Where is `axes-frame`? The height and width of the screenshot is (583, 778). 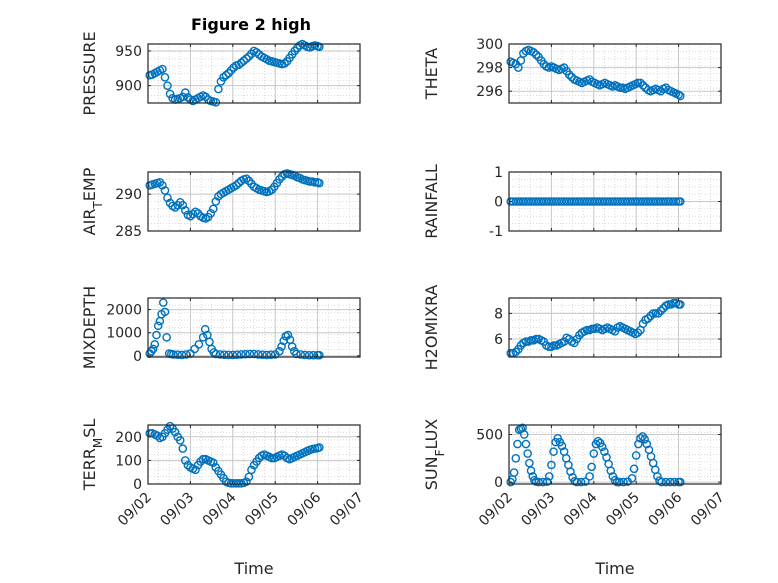 axes-frame is located at coordinates (254, 73).